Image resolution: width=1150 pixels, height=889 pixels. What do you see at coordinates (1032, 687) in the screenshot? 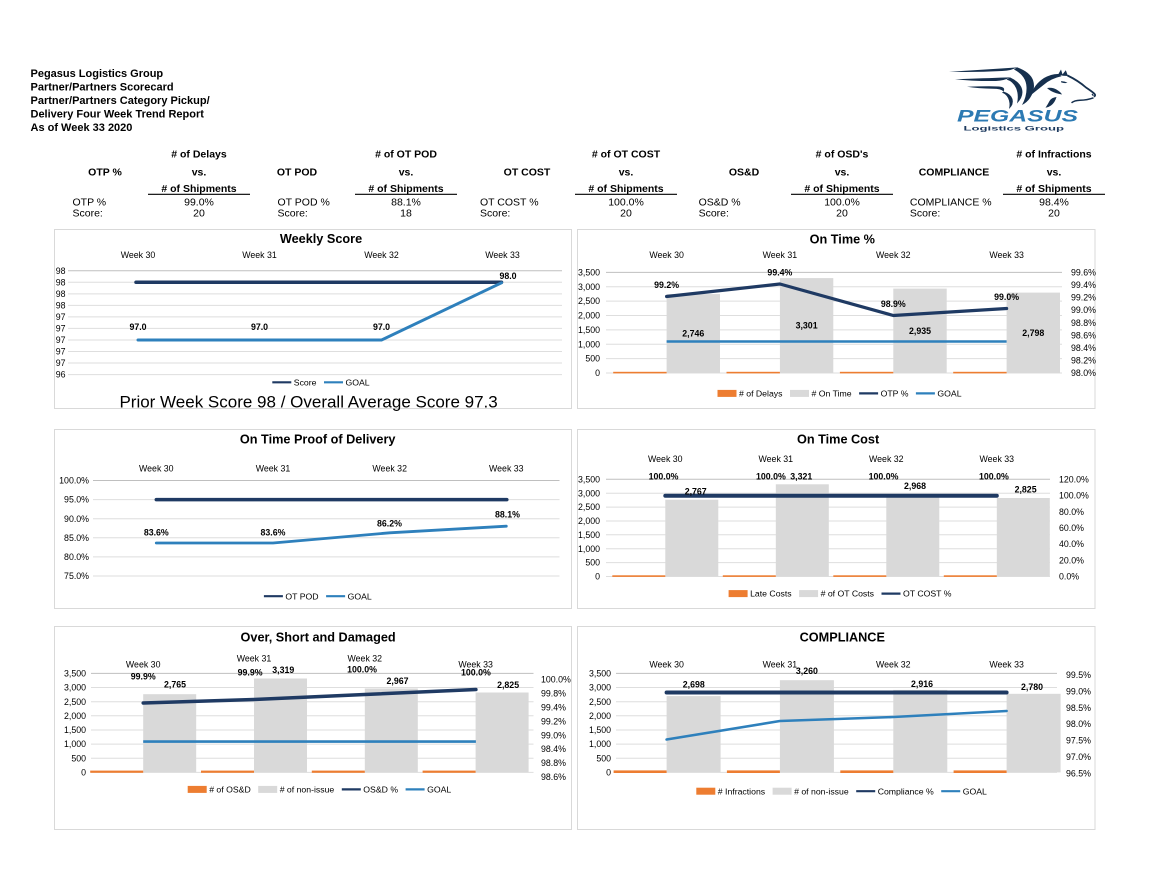
I see `svg-text: 2,780` at bounding box center [1032, 687].